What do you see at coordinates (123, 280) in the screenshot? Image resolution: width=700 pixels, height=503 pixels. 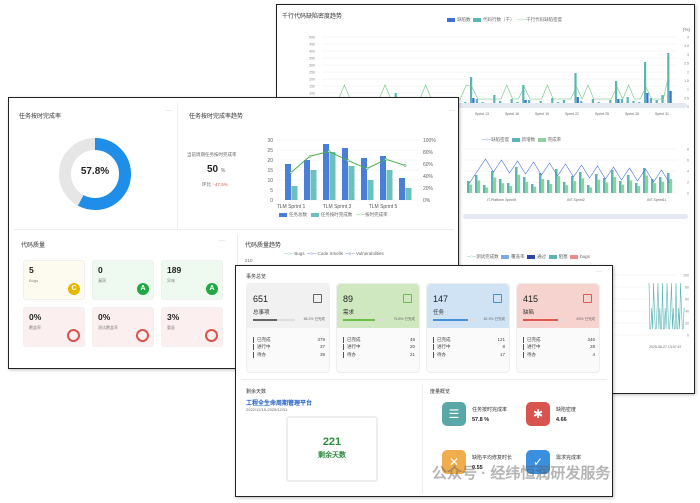 I see `quality-card: 0 漏洞 A` at bounding box center [123, 280].